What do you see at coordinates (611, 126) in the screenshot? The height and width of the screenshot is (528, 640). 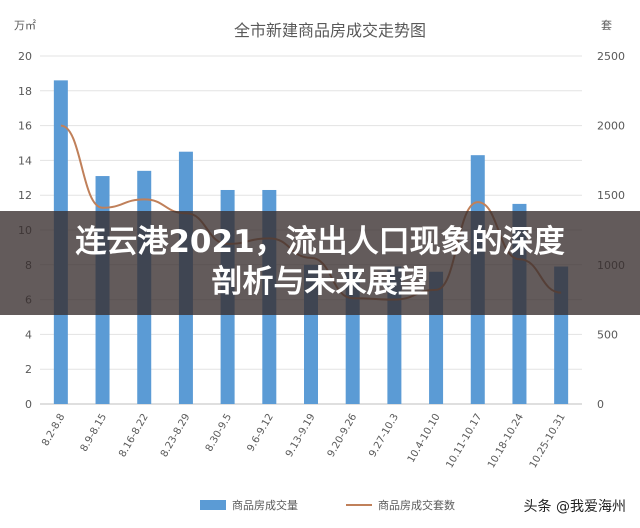 I see `y-right-tick-label: 2000` at bounding box center [611, 126].